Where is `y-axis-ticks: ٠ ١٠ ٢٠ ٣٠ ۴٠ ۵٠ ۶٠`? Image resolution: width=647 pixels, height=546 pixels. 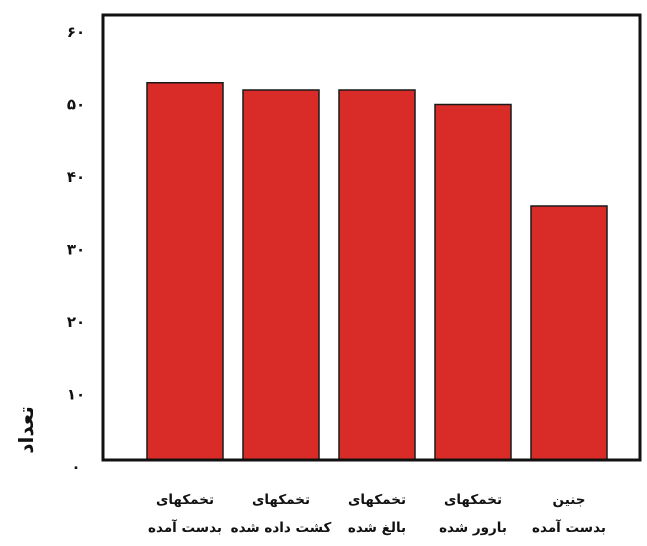
y-axis-ticks: ٠ ١٠ ٢٠ ٣٠ ۴٠ ۵٠ ۶٠ is located at coordinates (76, 249).